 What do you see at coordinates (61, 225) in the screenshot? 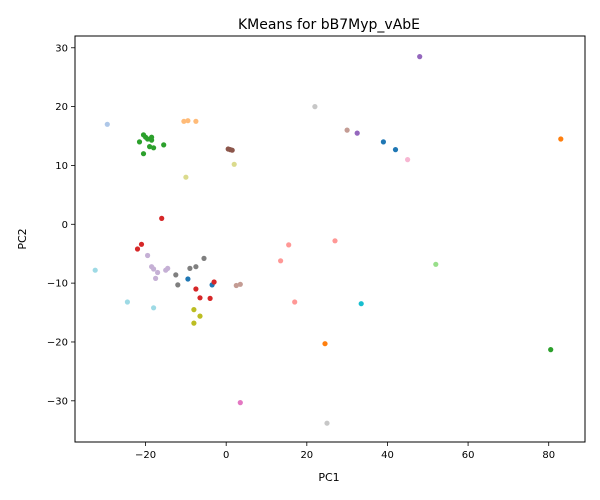
I see `y-axis-ticks: −30 −20 −10 0 10 20 30` at bounding box center [61, 225].